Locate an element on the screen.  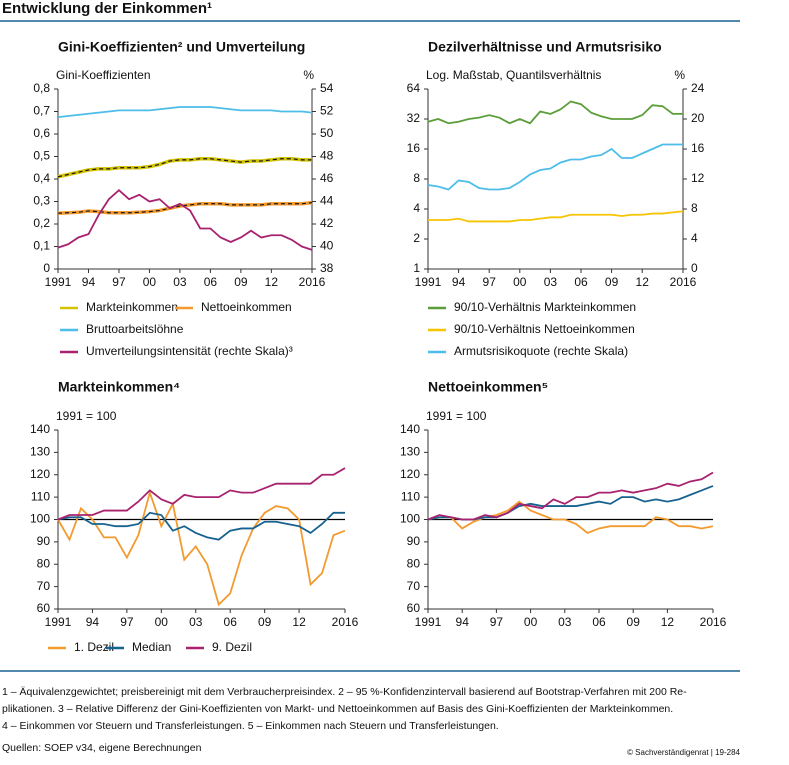
figure-title: Entwicklung der Einkommen¹ is located at coordinates (107, 8).